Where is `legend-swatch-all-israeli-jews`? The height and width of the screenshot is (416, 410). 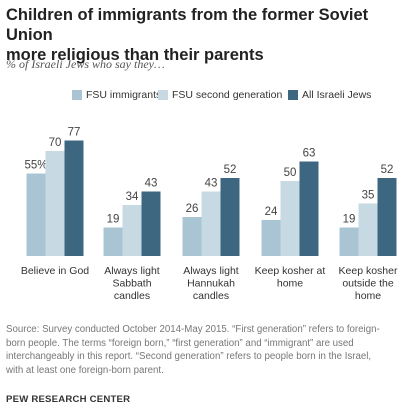 legend-swatch-all-israeli-jews is located at coordinates (293, 95).